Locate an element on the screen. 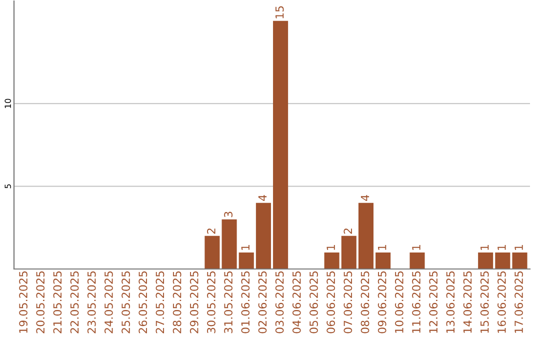  x-tick-label: 13.06.2025 is located at coordinates (450, 302).